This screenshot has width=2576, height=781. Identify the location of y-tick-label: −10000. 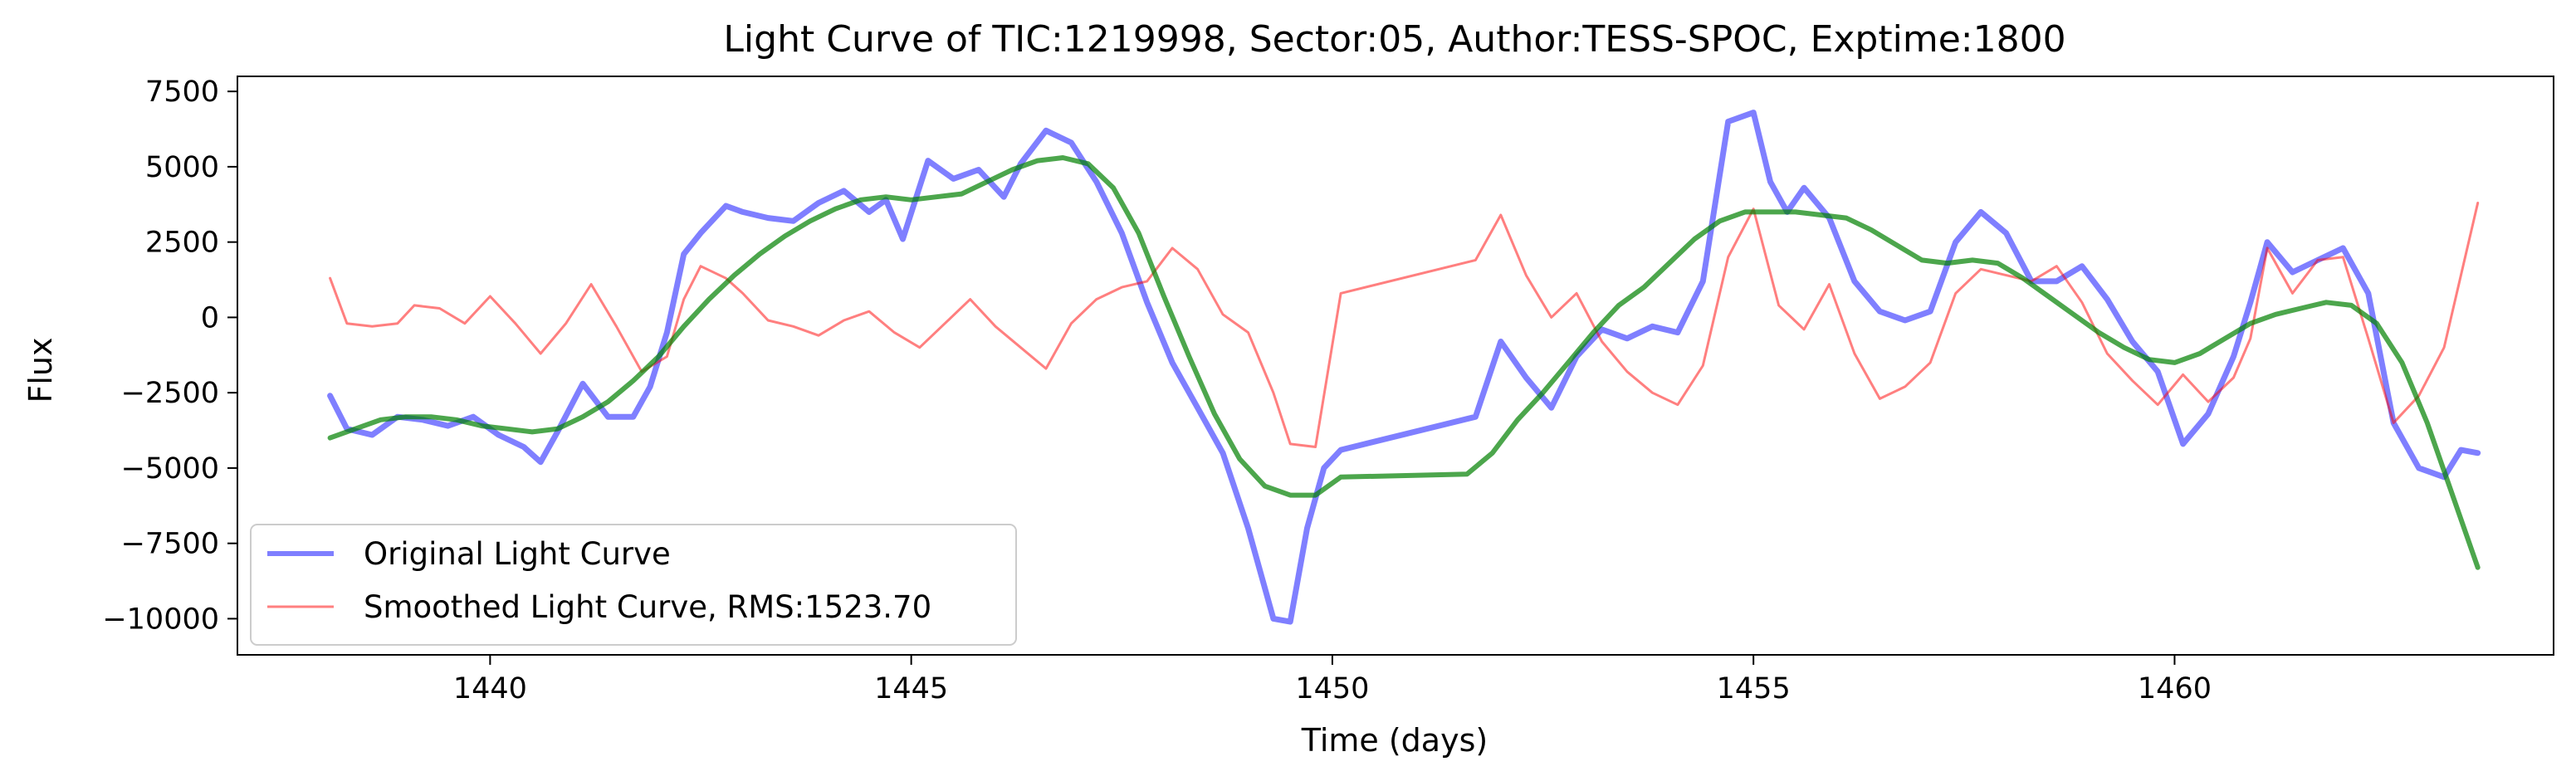
(160, 619).